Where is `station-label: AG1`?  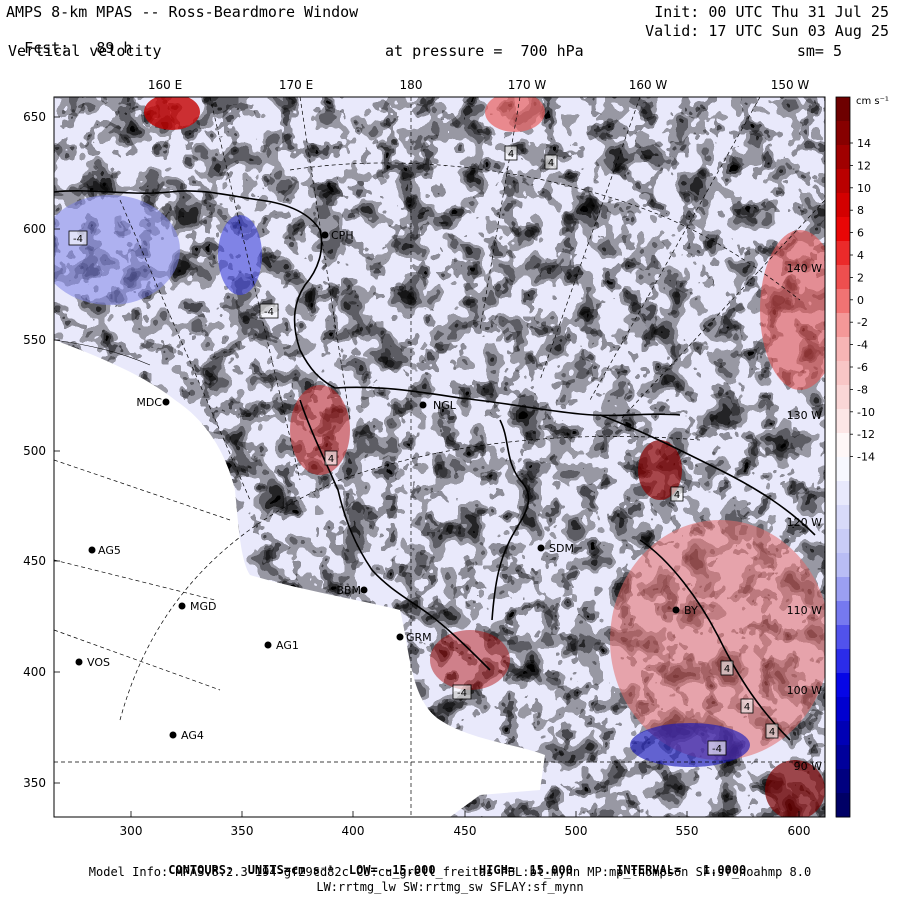
station-label: AG1 is located at coordinates (287, 645).